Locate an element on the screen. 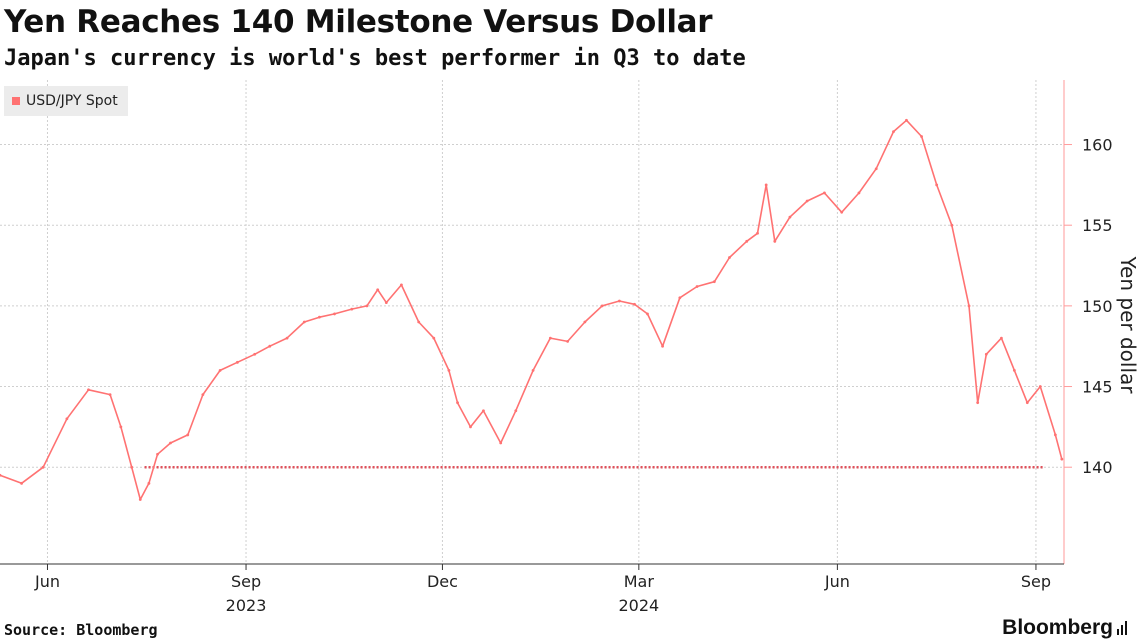  brand-logo: Bloomberg is located at coordinates (1064, 628).